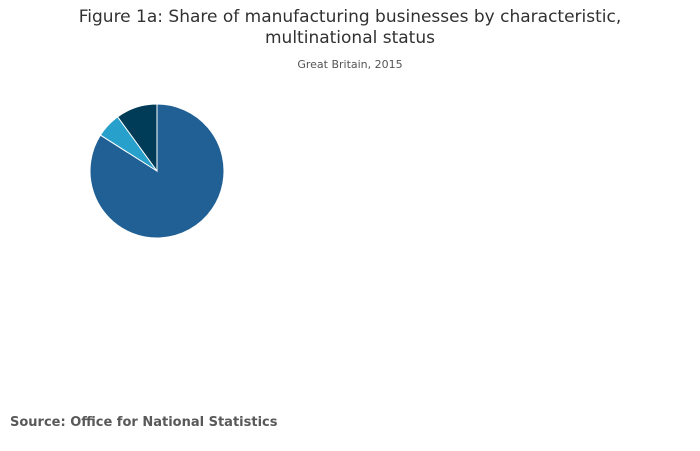 The width and height of the screenshot is (700, 451). Describe the element at coordinates (350, 64) in the screenshot. I see `chart-subtitle: Great Britain, 2015` at that location.